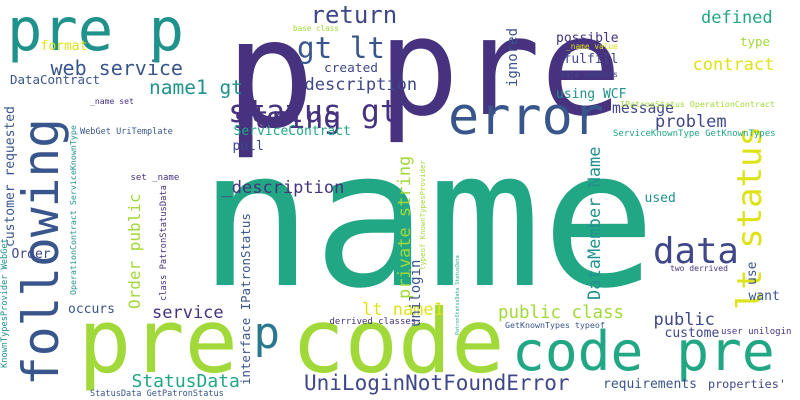 This screenshot has width=800, height=400. I want to click on cloud-word: contract, so click(734, 65).